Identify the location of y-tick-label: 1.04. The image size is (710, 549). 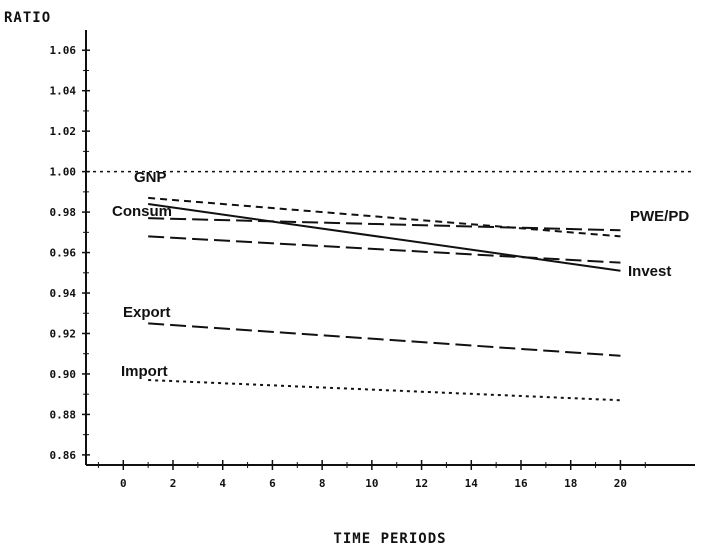
(63, 91).